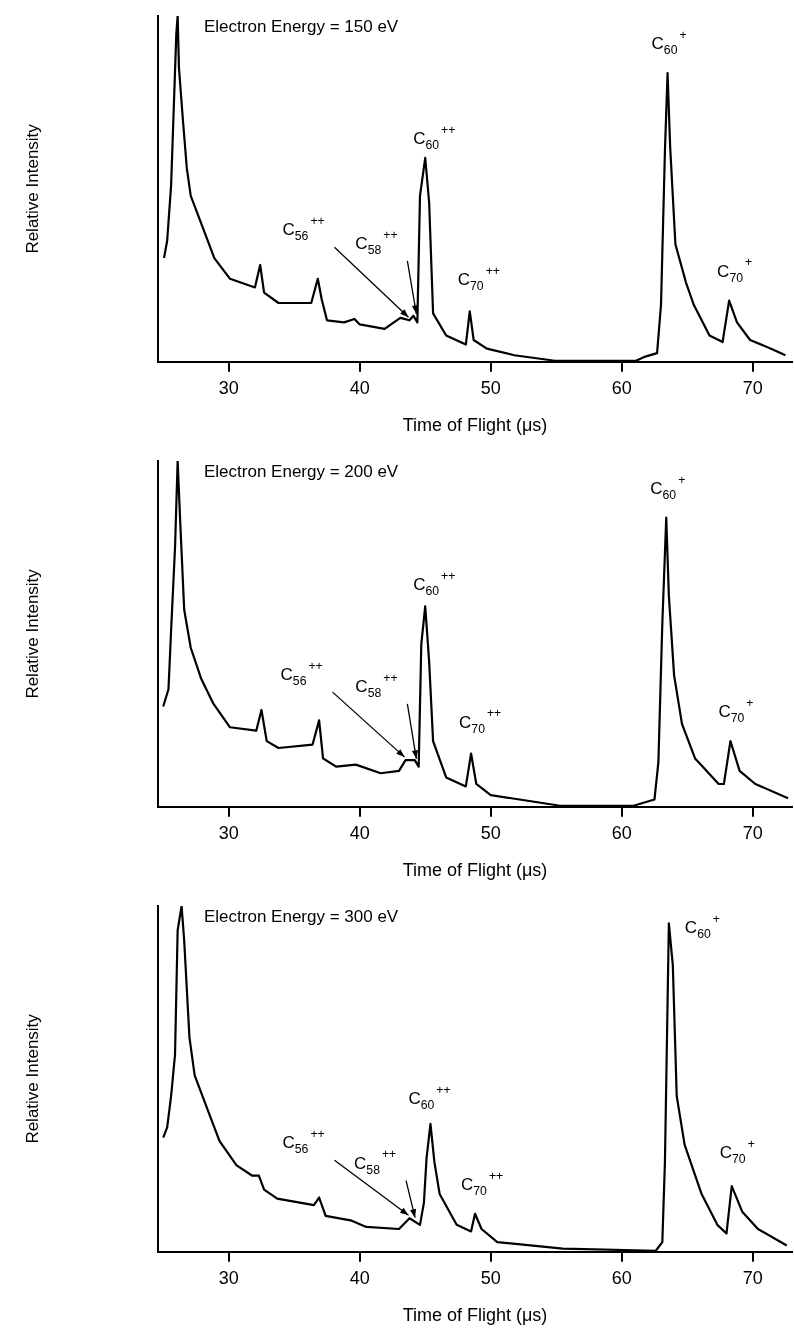 This screenshot has width=794, height=1335. What do you see at coordinates (301, 916) in the screenshot?
I see `chart-title: Electron Energy = 300 eV` at bounding box center [301, 916].